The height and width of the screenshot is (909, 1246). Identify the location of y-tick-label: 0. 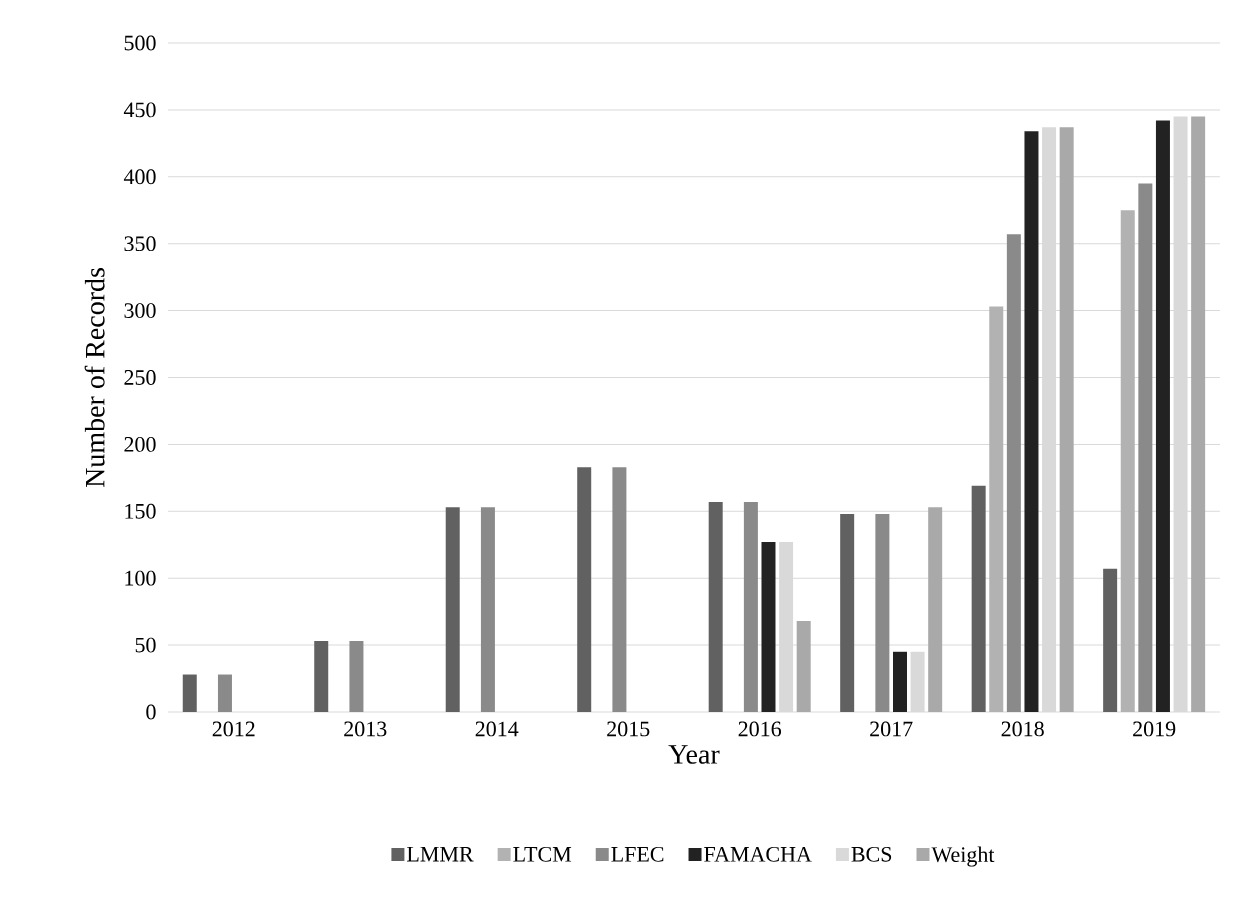
(151, 712).